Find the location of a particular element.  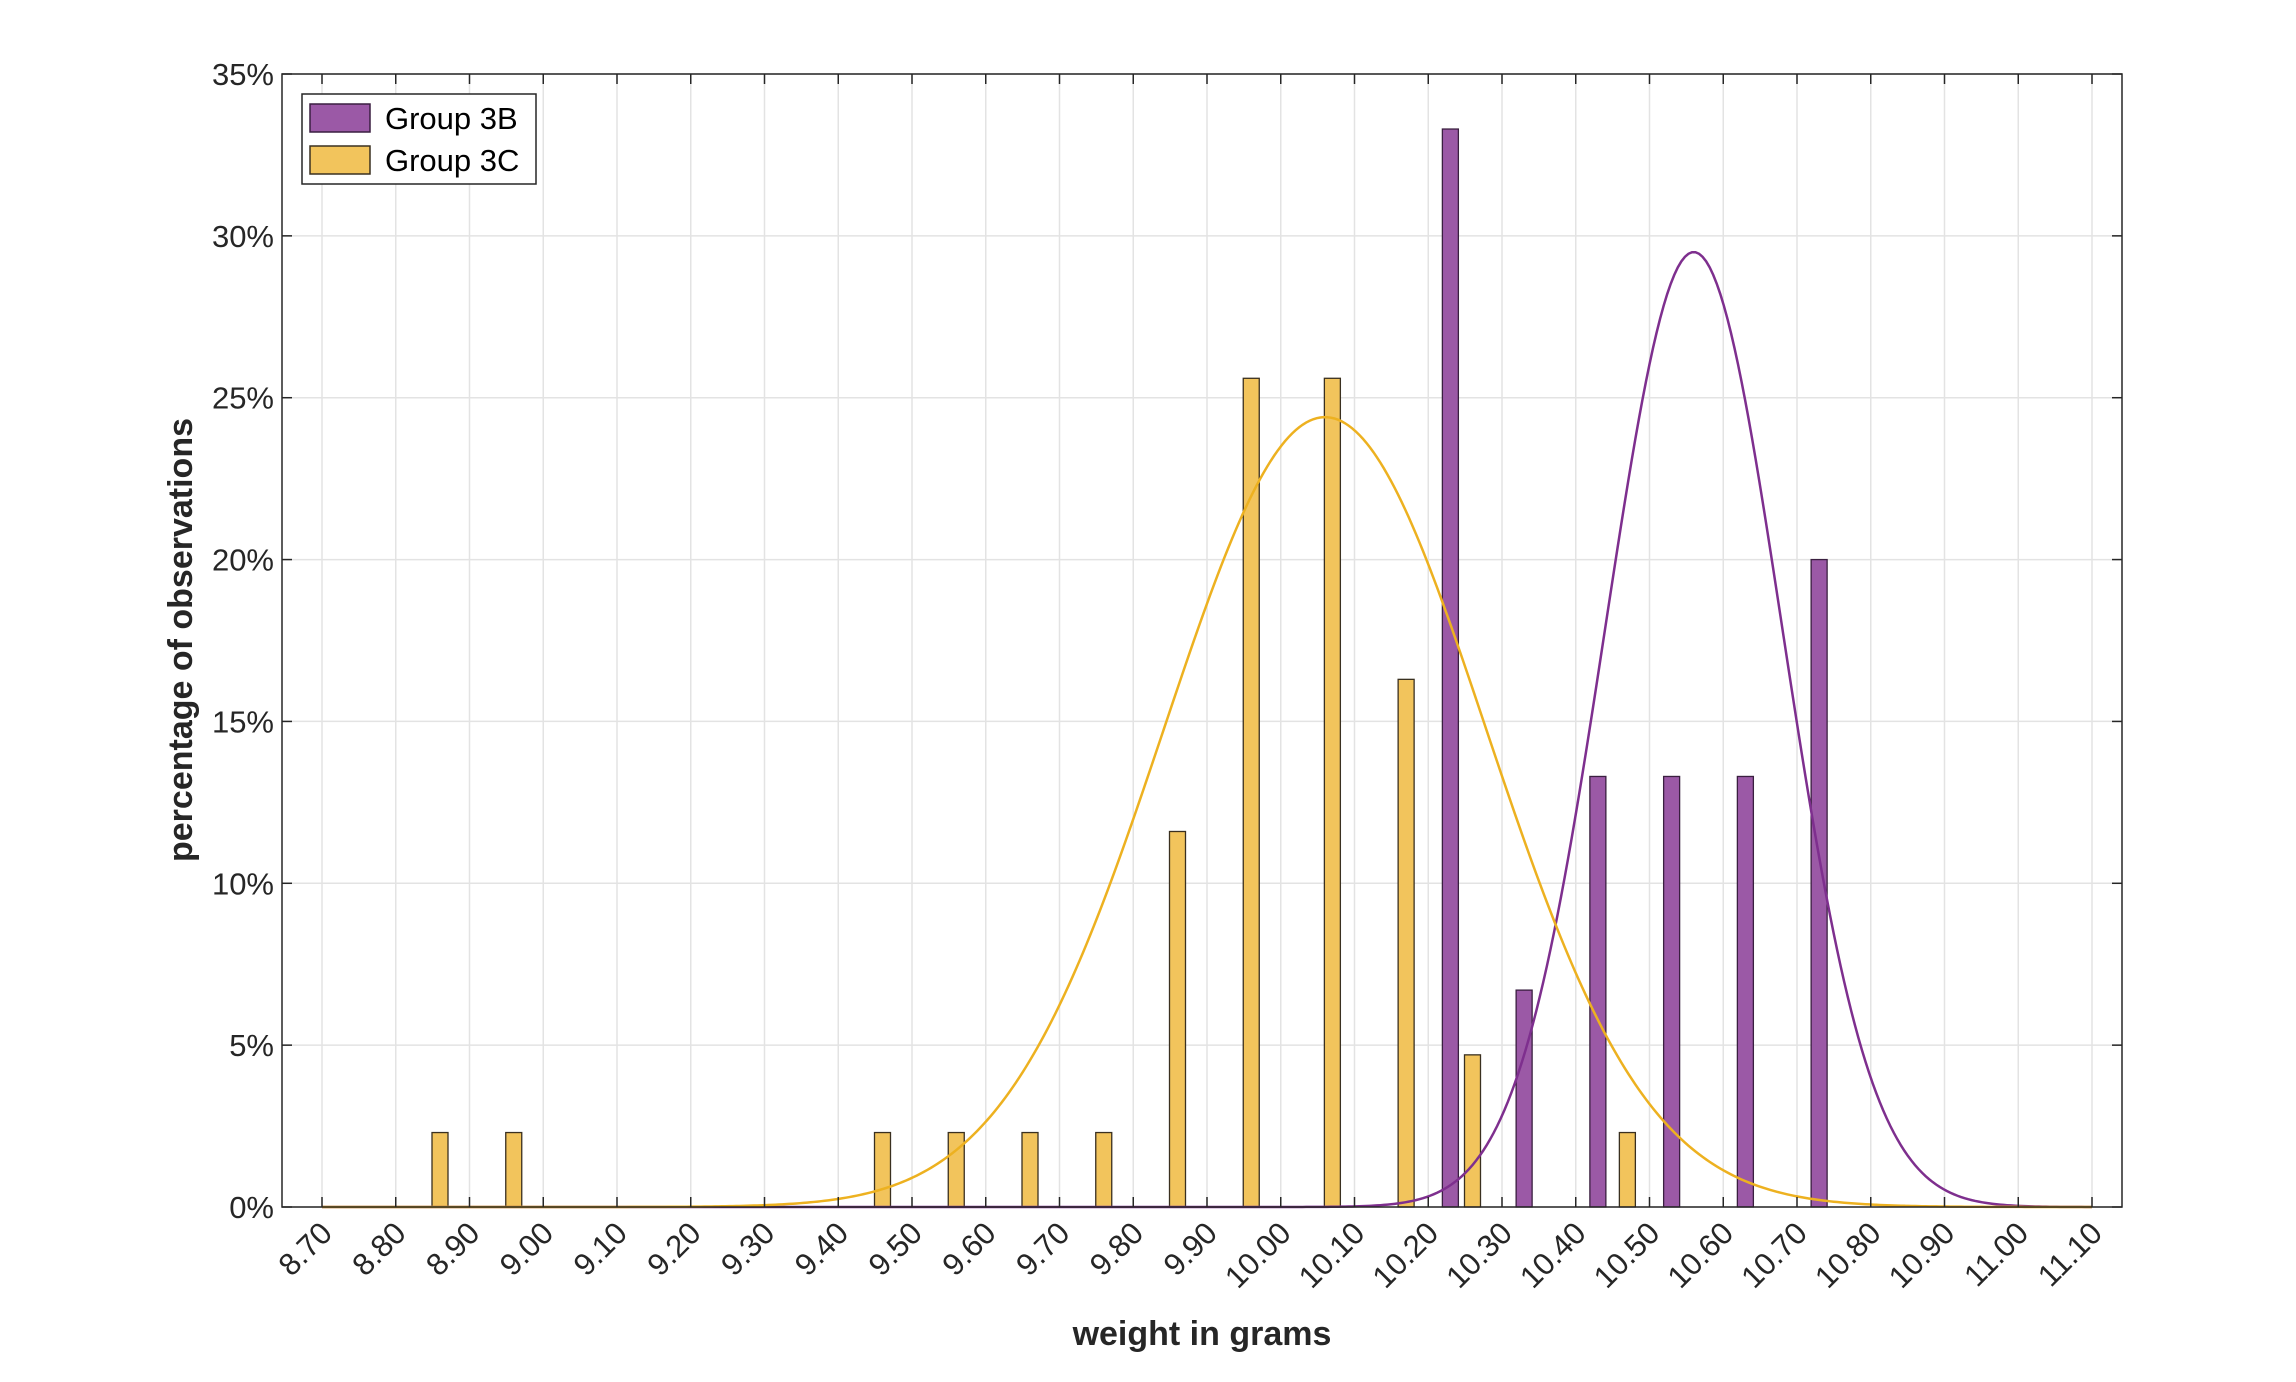

x-tick-label: 8.90 is located at coordinates (452, 1248).